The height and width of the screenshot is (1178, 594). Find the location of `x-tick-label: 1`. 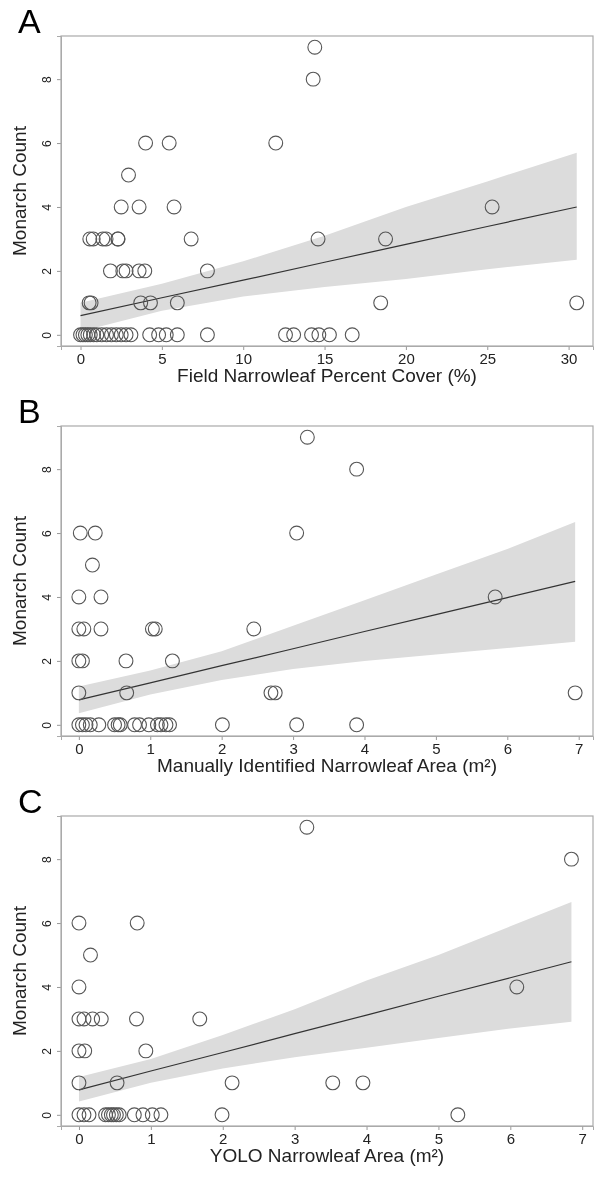

x-tick-label: 1 is located at coordinates (151, 1138).